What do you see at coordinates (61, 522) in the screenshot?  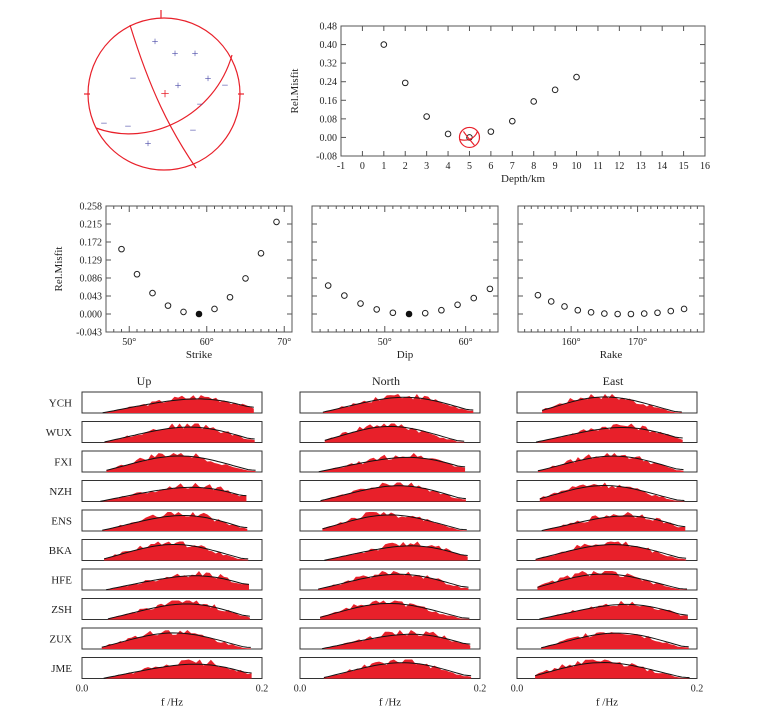 I see `station-label: ENS` at bounding box center [61, 522].